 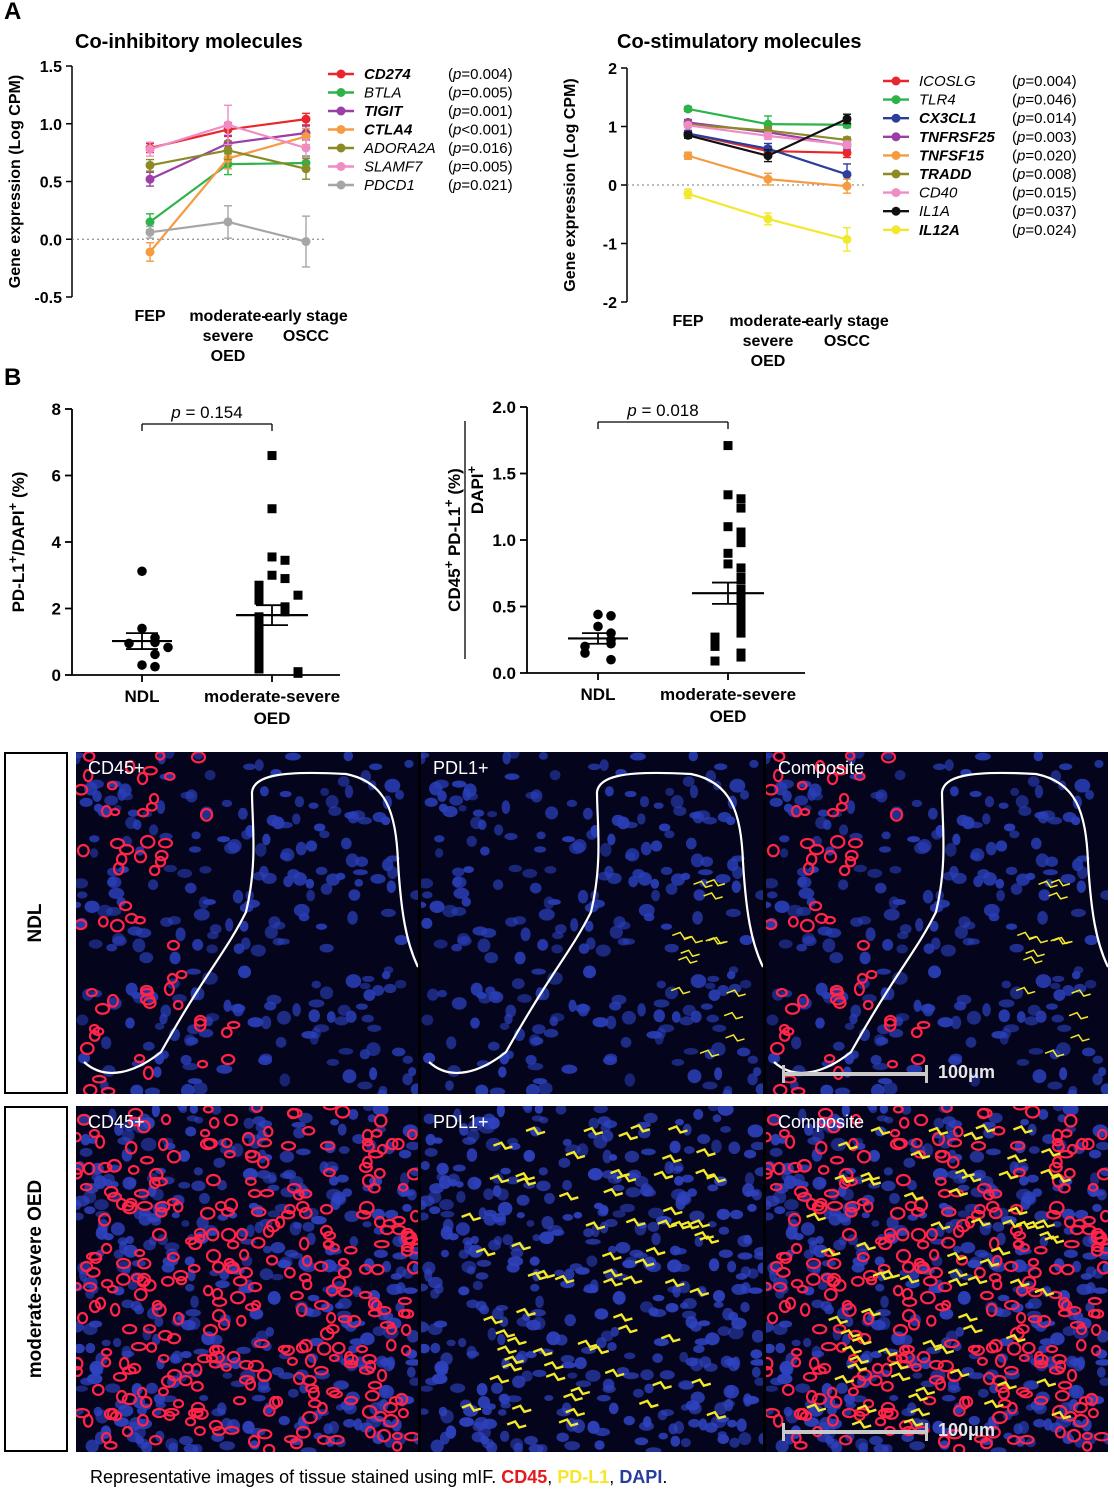 I want to click on legend-p-value: (p=0.024), so click(x=1044, y=230).